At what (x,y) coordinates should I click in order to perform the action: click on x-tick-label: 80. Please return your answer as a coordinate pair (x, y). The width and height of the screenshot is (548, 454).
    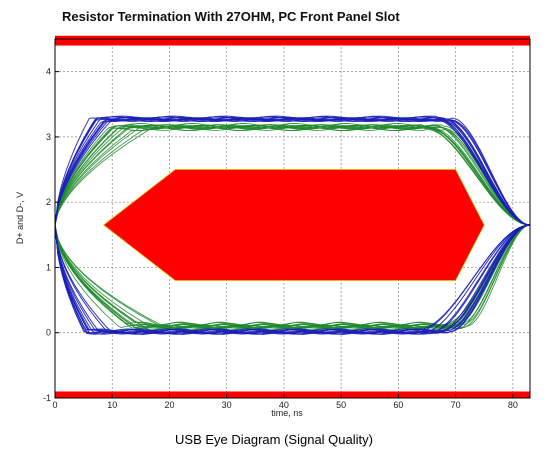
    Looking at the image, I should click on (513, 405).